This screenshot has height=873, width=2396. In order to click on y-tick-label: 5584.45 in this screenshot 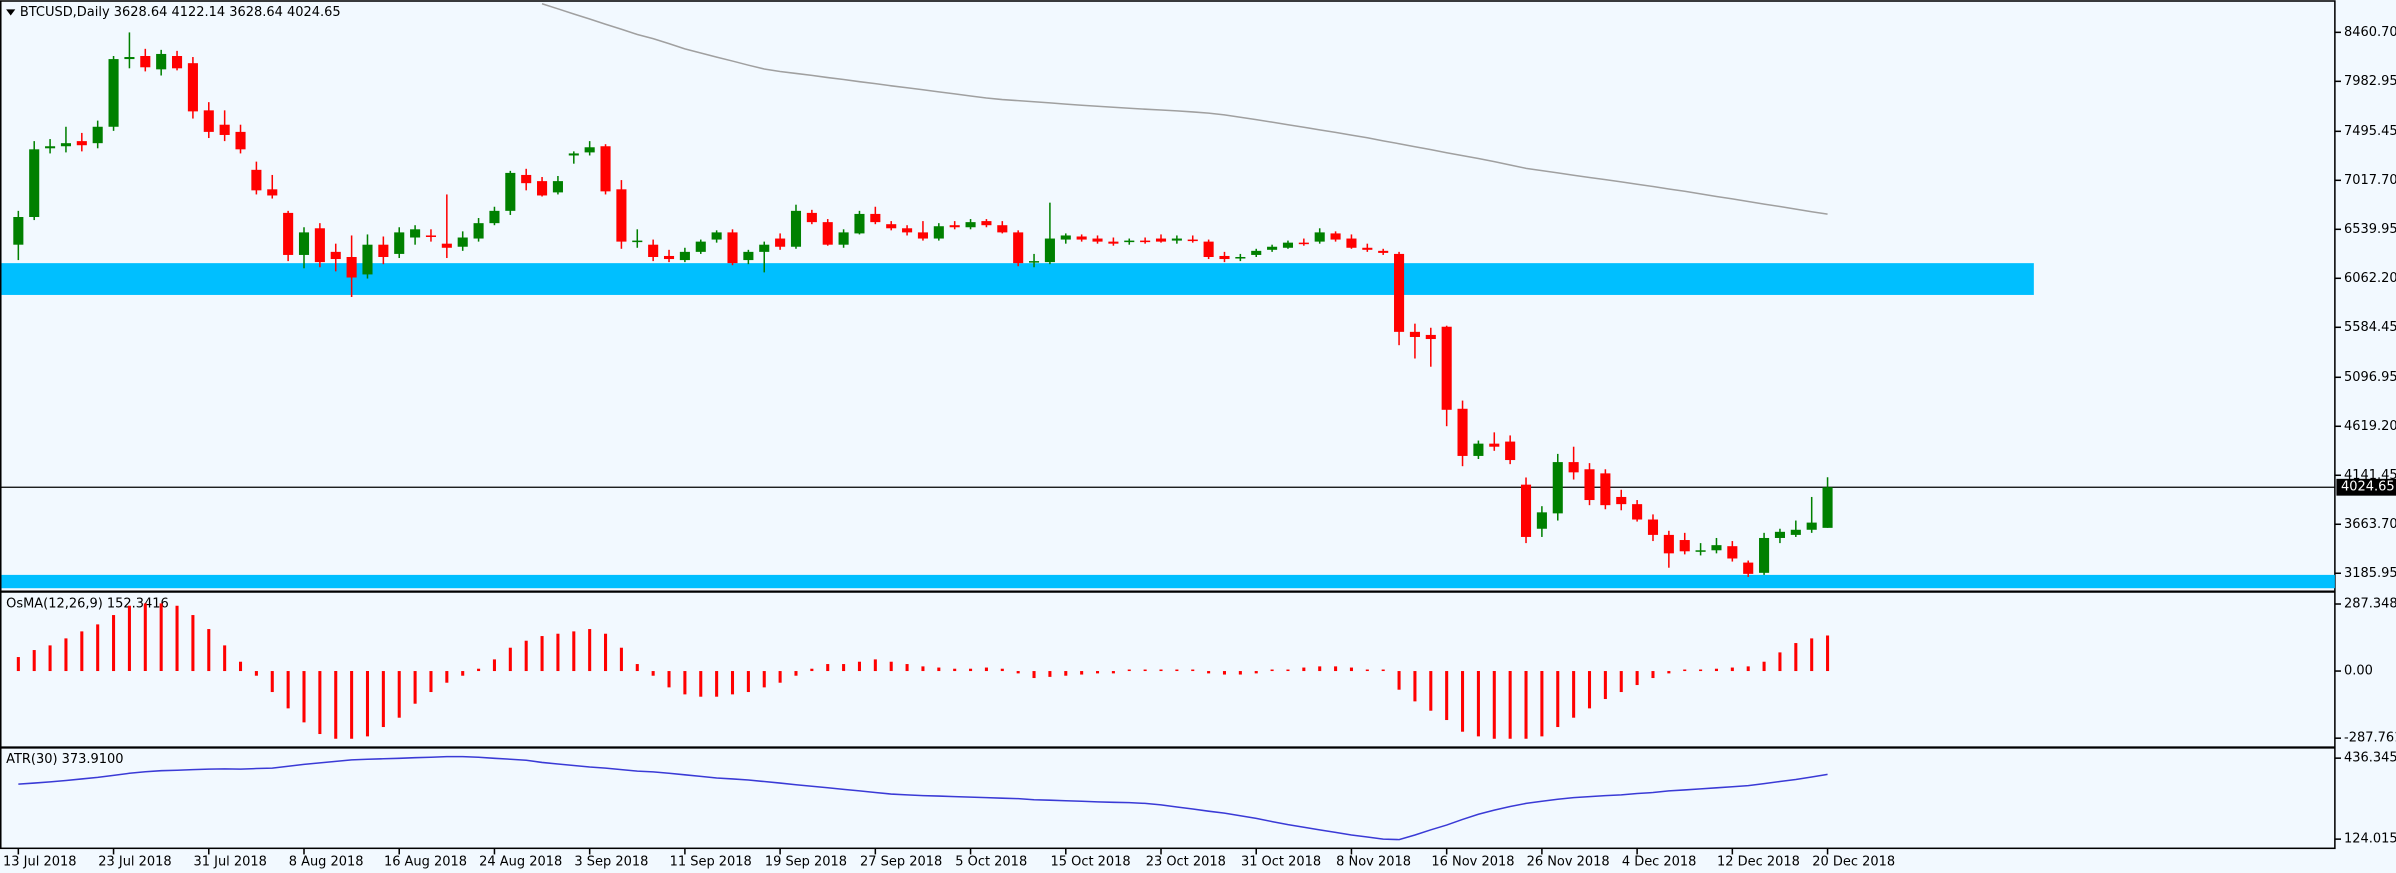, I will do `click(2370, 327)`.